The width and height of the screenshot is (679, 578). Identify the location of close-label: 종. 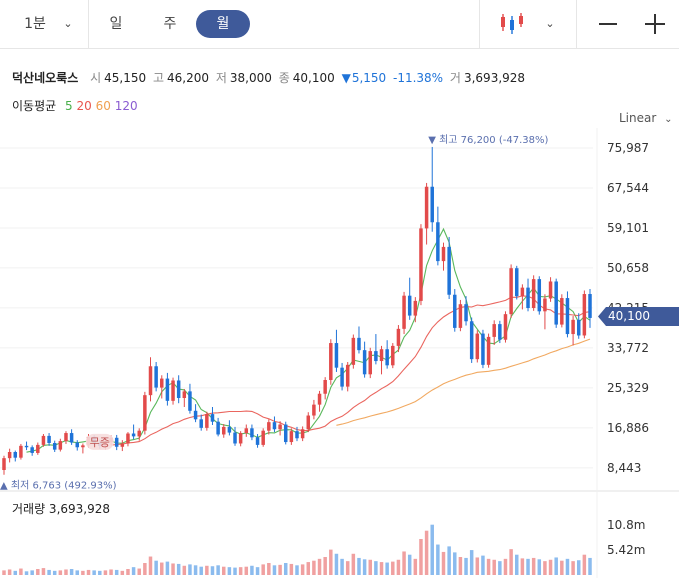
(284, 78).